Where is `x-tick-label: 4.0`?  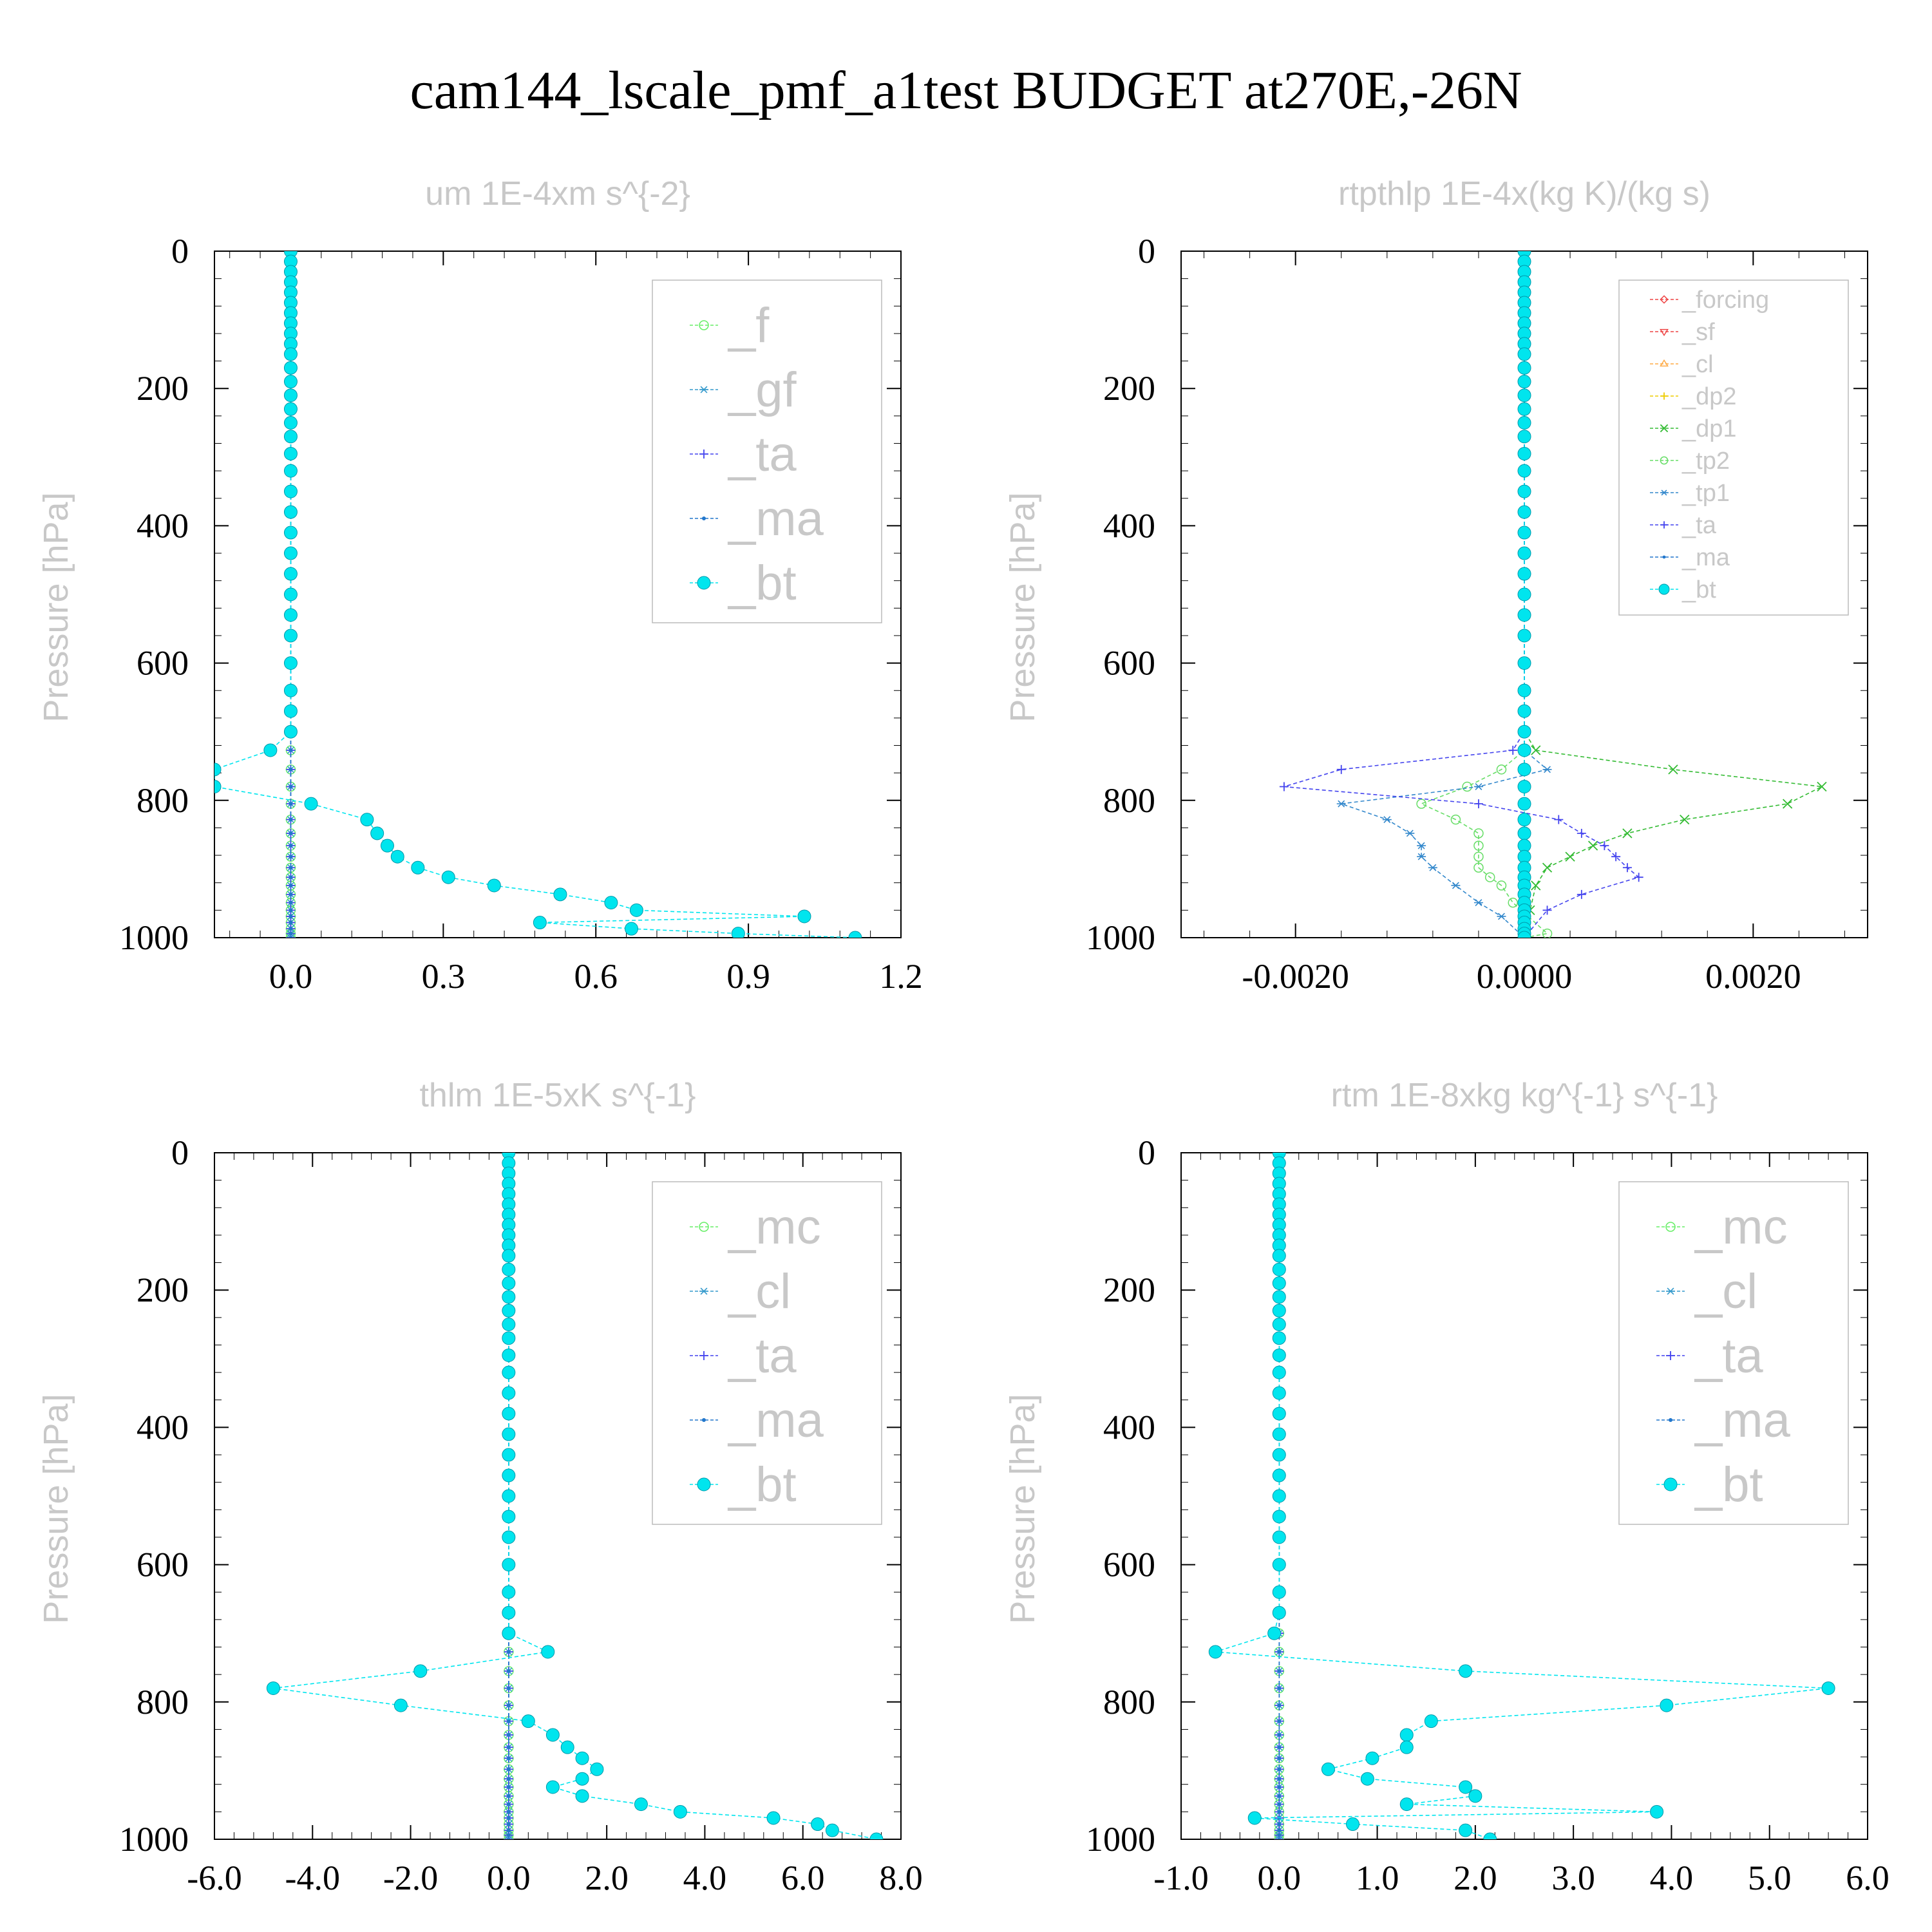
x-tick-label: 4.0 is located at coordinates (705, 1878).